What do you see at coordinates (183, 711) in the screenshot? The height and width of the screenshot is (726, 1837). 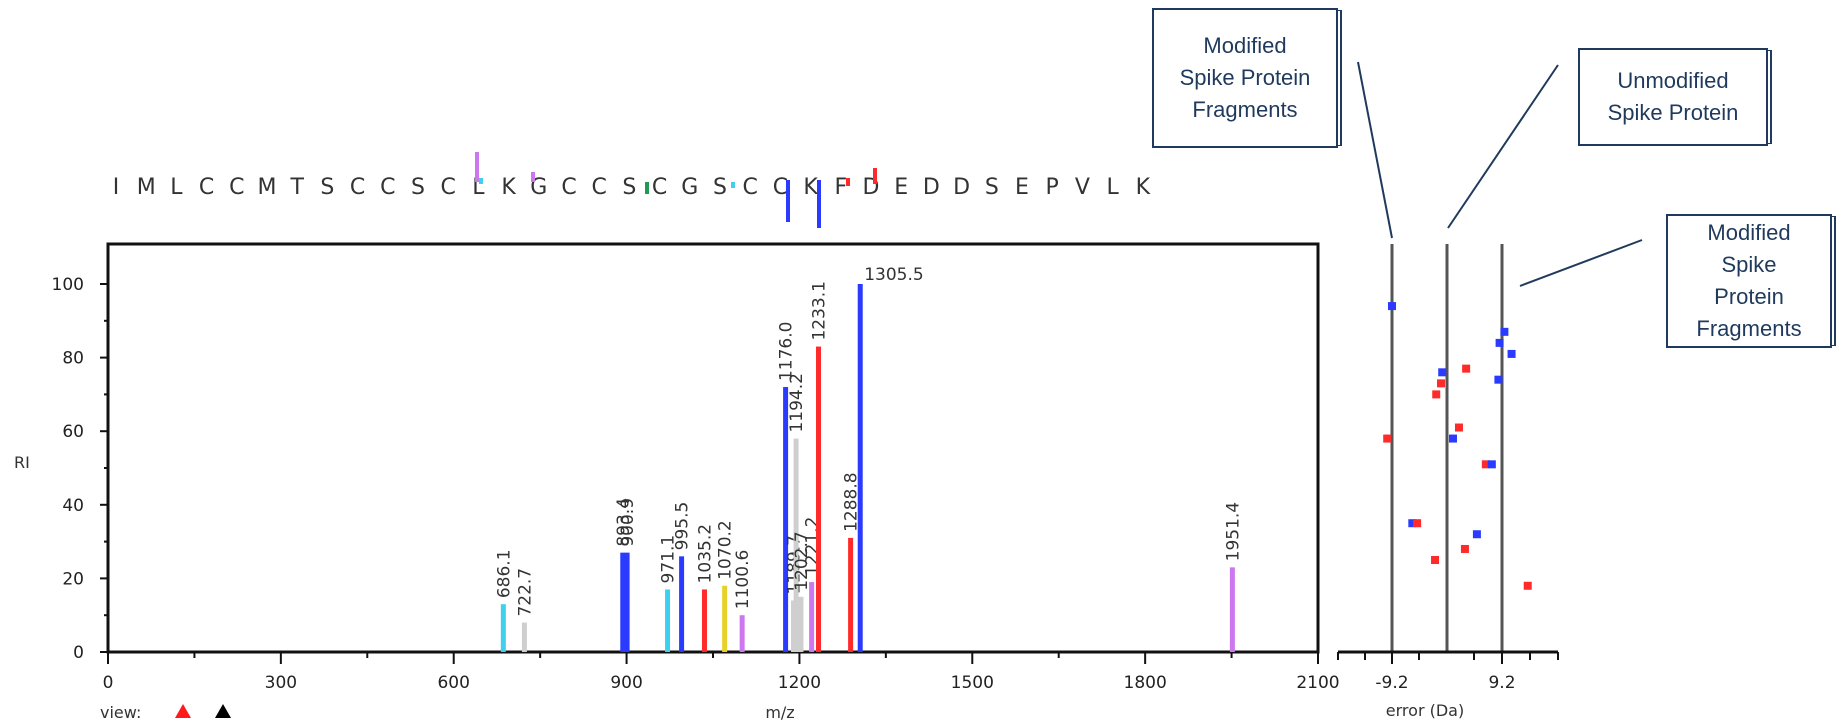 I see `view-red-triangle-icon` at bounding box center [183, 711].